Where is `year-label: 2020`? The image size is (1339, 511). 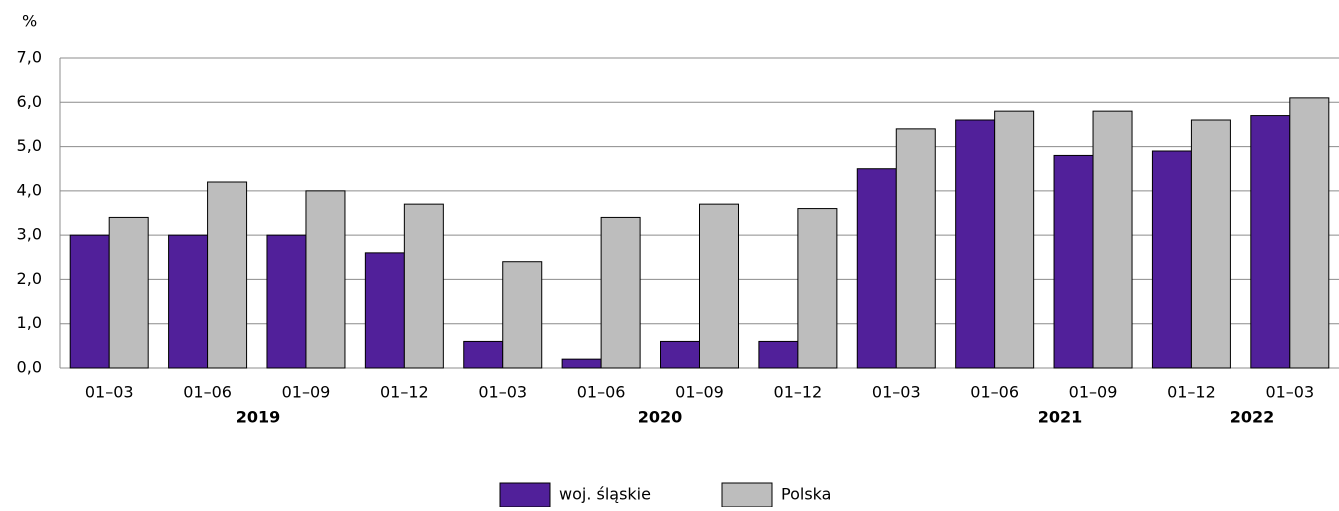
year-label: 2020 is located at coordinates (660, 417).